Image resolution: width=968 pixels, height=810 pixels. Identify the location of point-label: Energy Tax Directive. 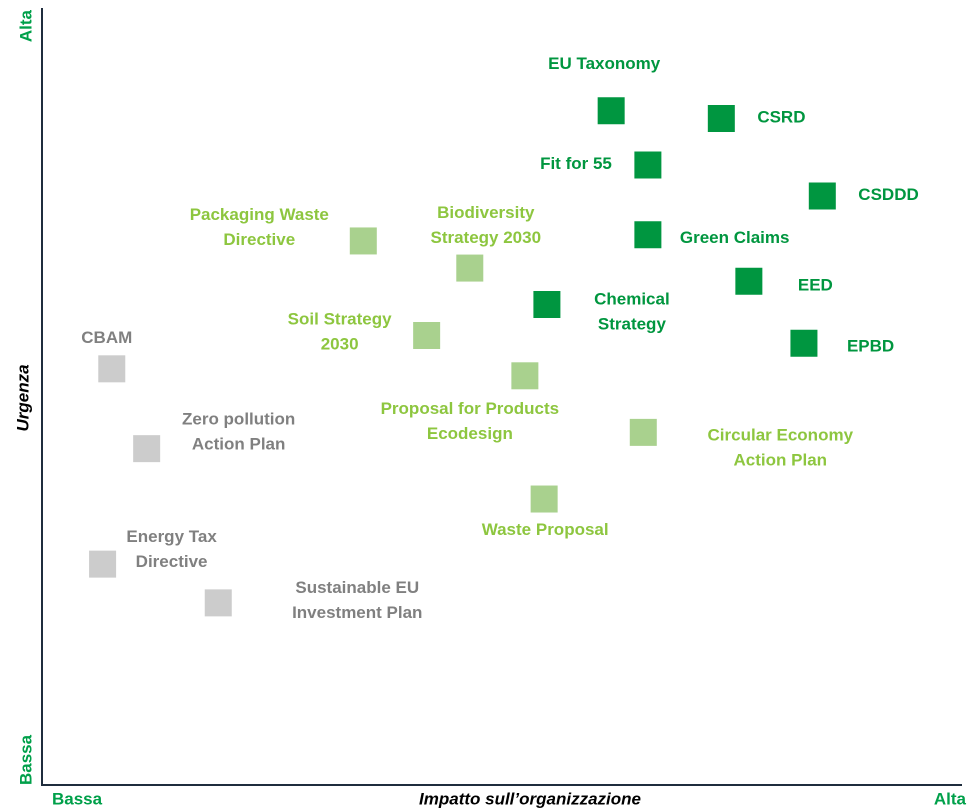
(171, 550).